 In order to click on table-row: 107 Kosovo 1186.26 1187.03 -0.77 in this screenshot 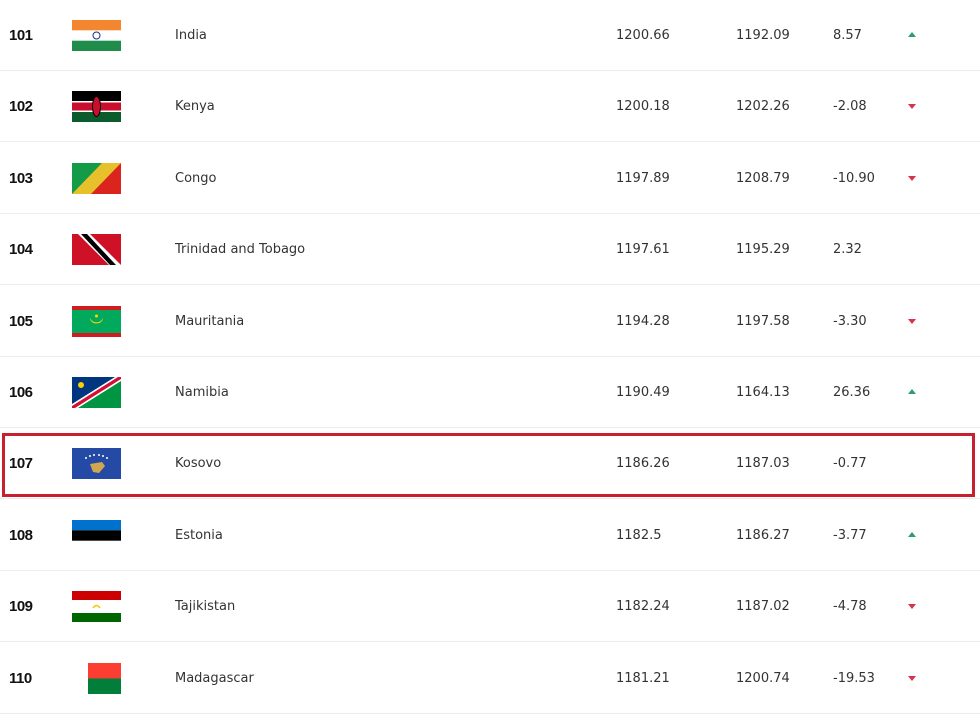, I will do `click(490, 464)`.